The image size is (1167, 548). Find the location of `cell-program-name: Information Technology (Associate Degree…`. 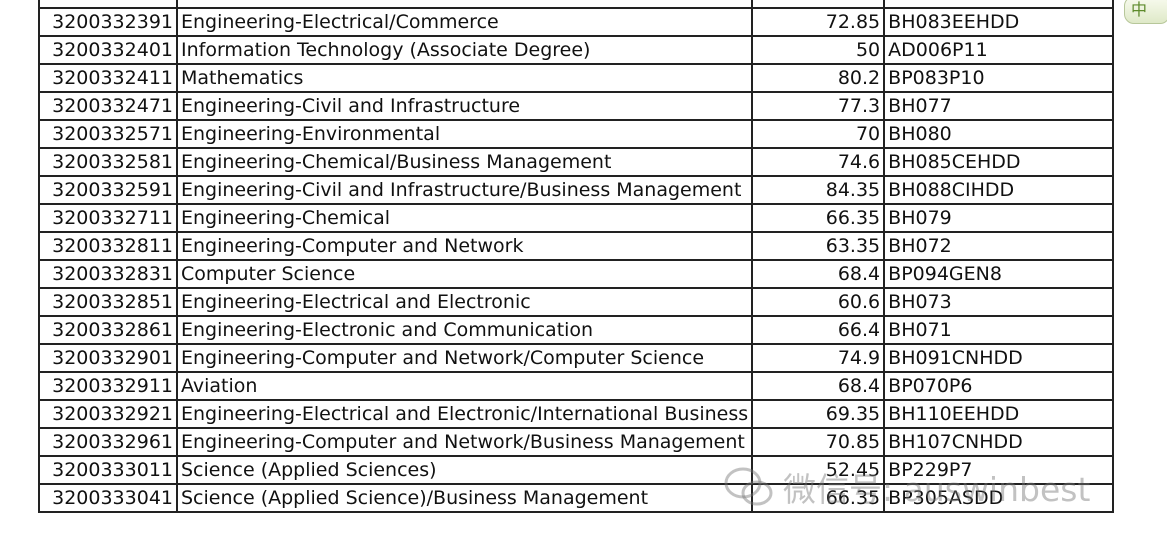

cell-program-name: Information Technology (Associate Degree… is located at coordinates (464, 50).